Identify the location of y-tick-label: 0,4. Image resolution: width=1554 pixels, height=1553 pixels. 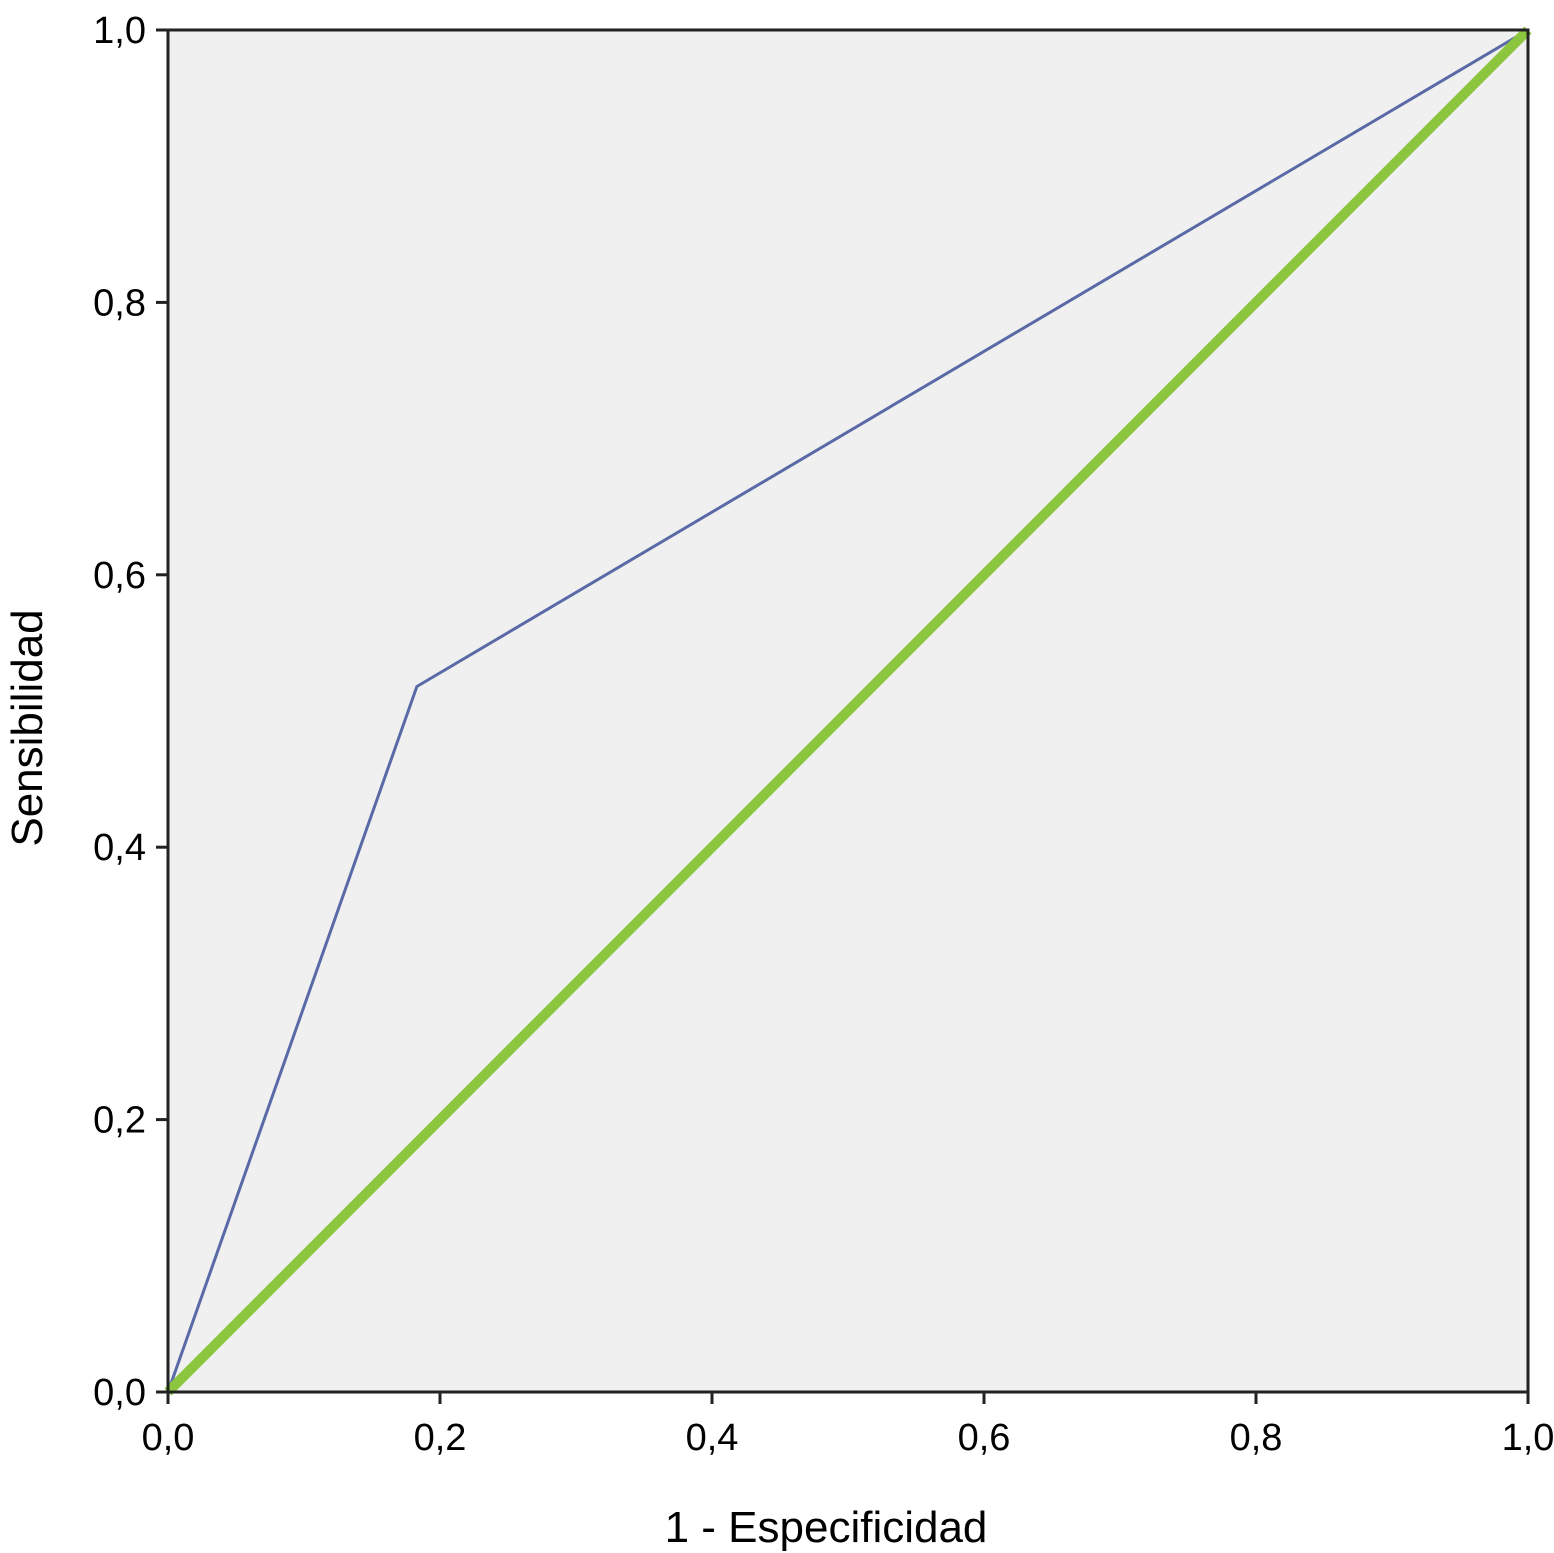
(119, 848).